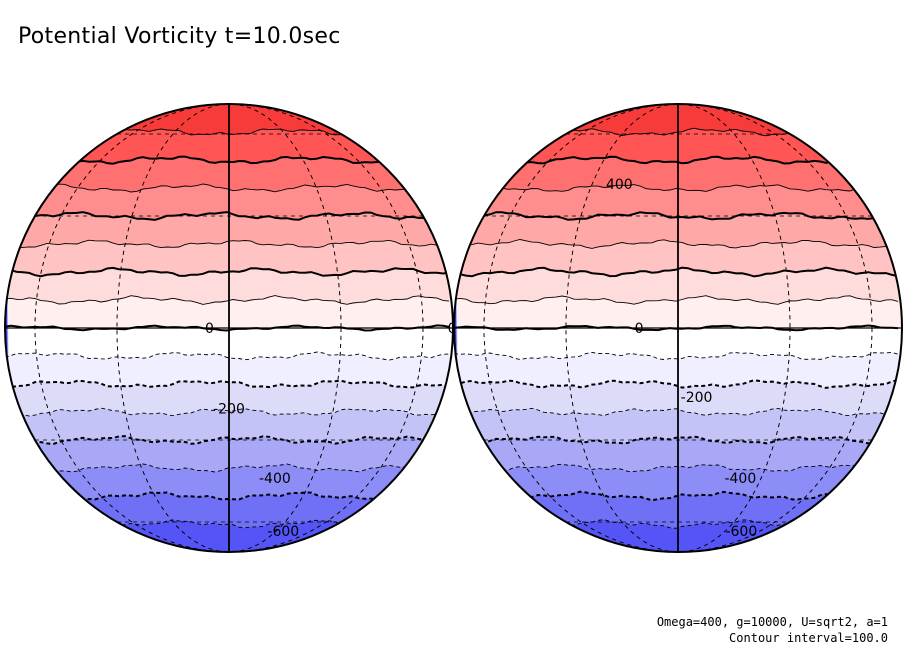  I want to click on labels-left: 0 0 -200 -400 -600, so click(331, 430).